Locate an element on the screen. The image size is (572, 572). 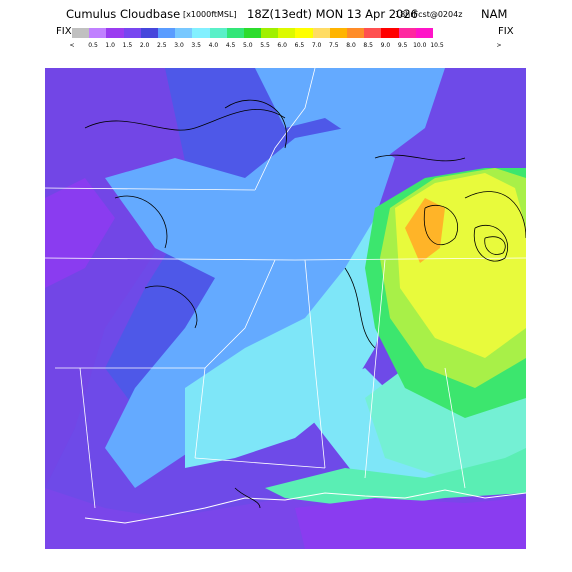
tick-label: 8.5 is located at coordinates (368, 45).